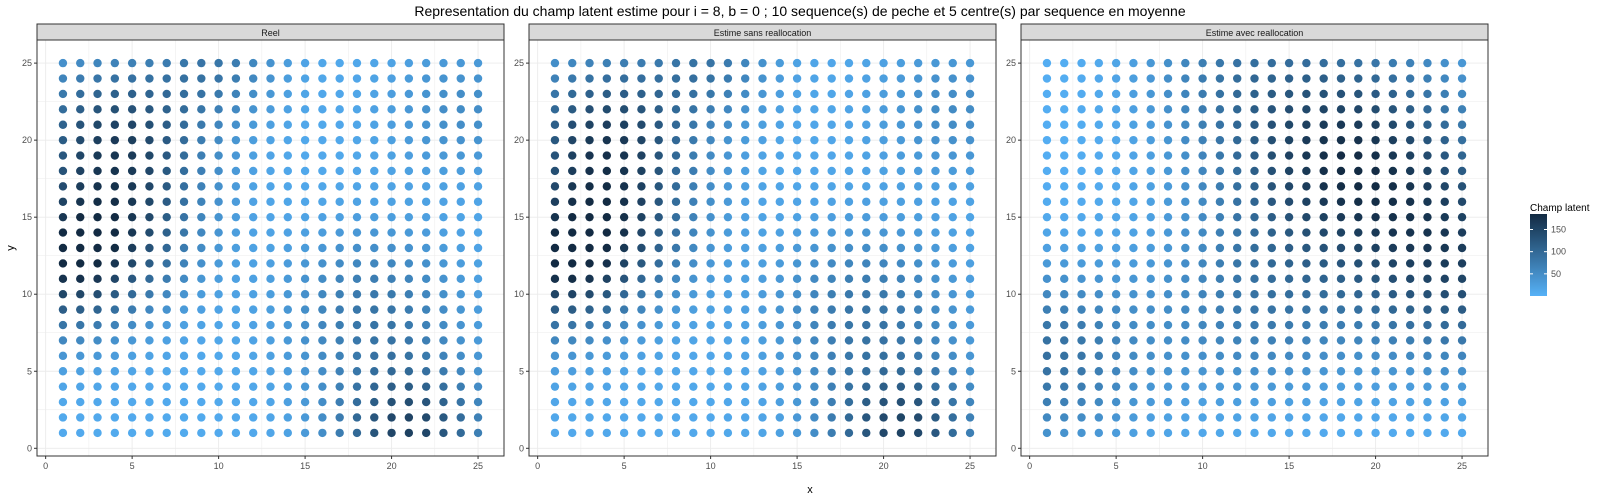 The image size is (1600, 500). I want to click on y-tick-label: 10, so click(1011, 294).